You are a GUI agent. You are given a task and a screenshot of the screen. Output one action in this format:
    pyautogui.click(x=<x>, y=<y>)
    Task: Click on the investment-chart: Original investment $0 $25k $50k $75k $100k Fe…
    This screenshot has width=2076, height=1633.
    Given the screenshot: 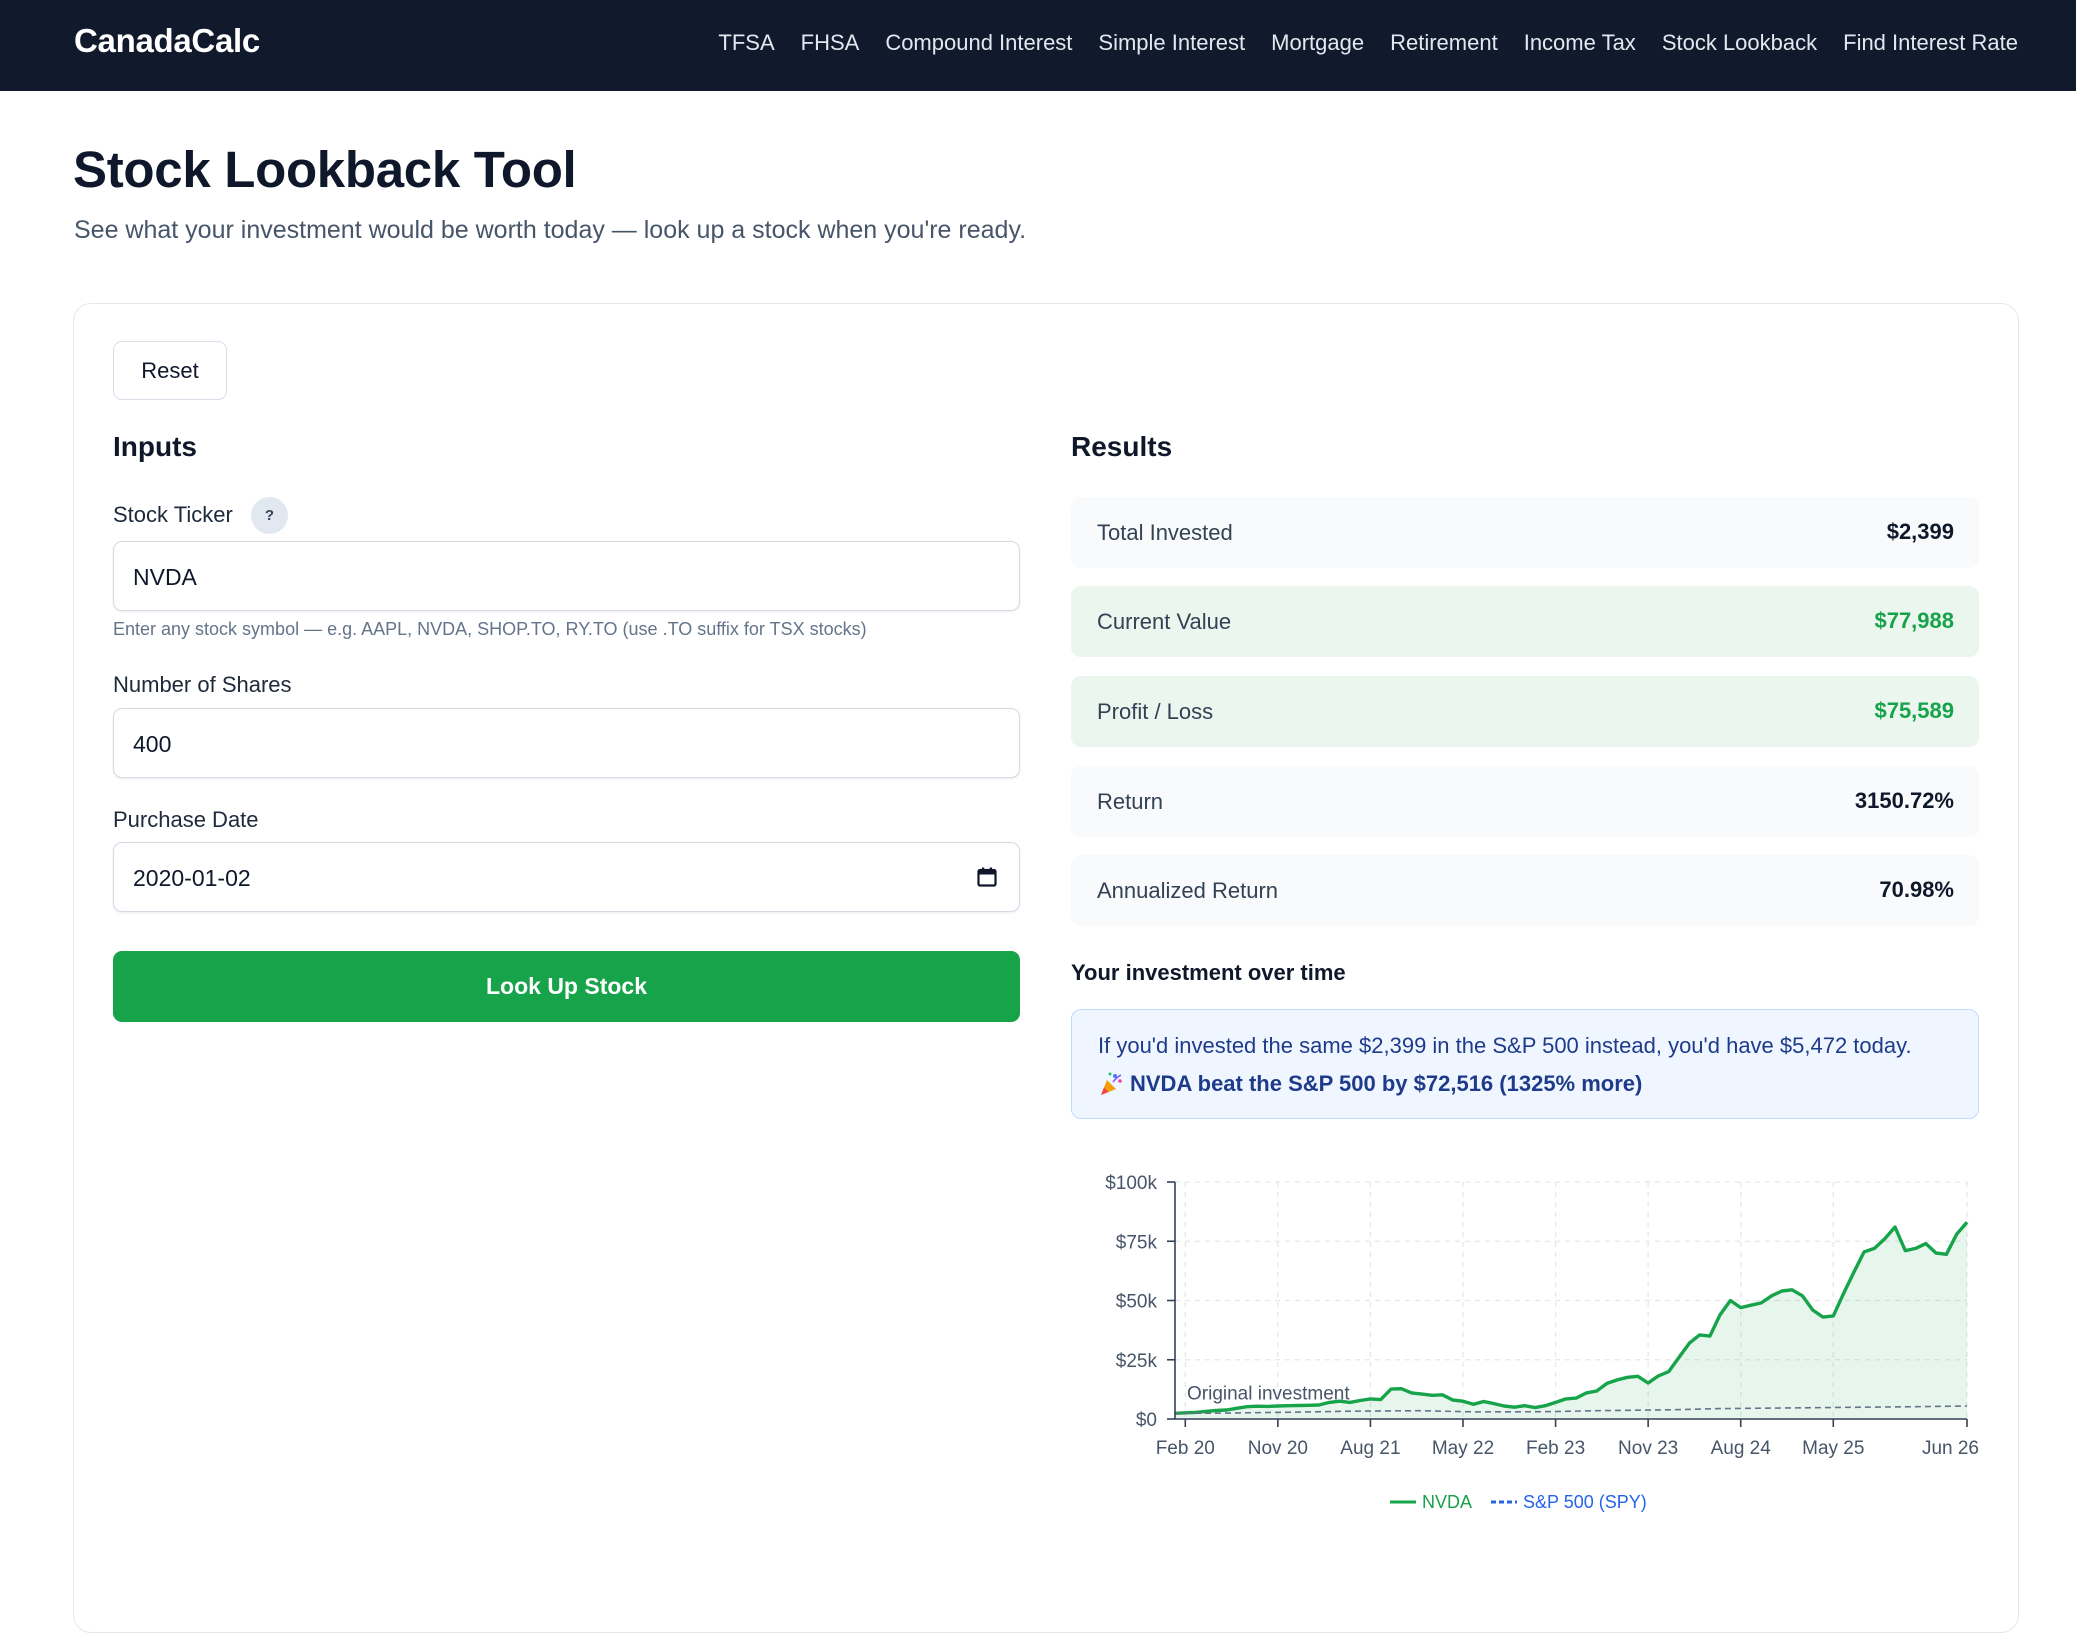 What is the action you would take?
    pyautogui.click(x=1542, y=1342)
    